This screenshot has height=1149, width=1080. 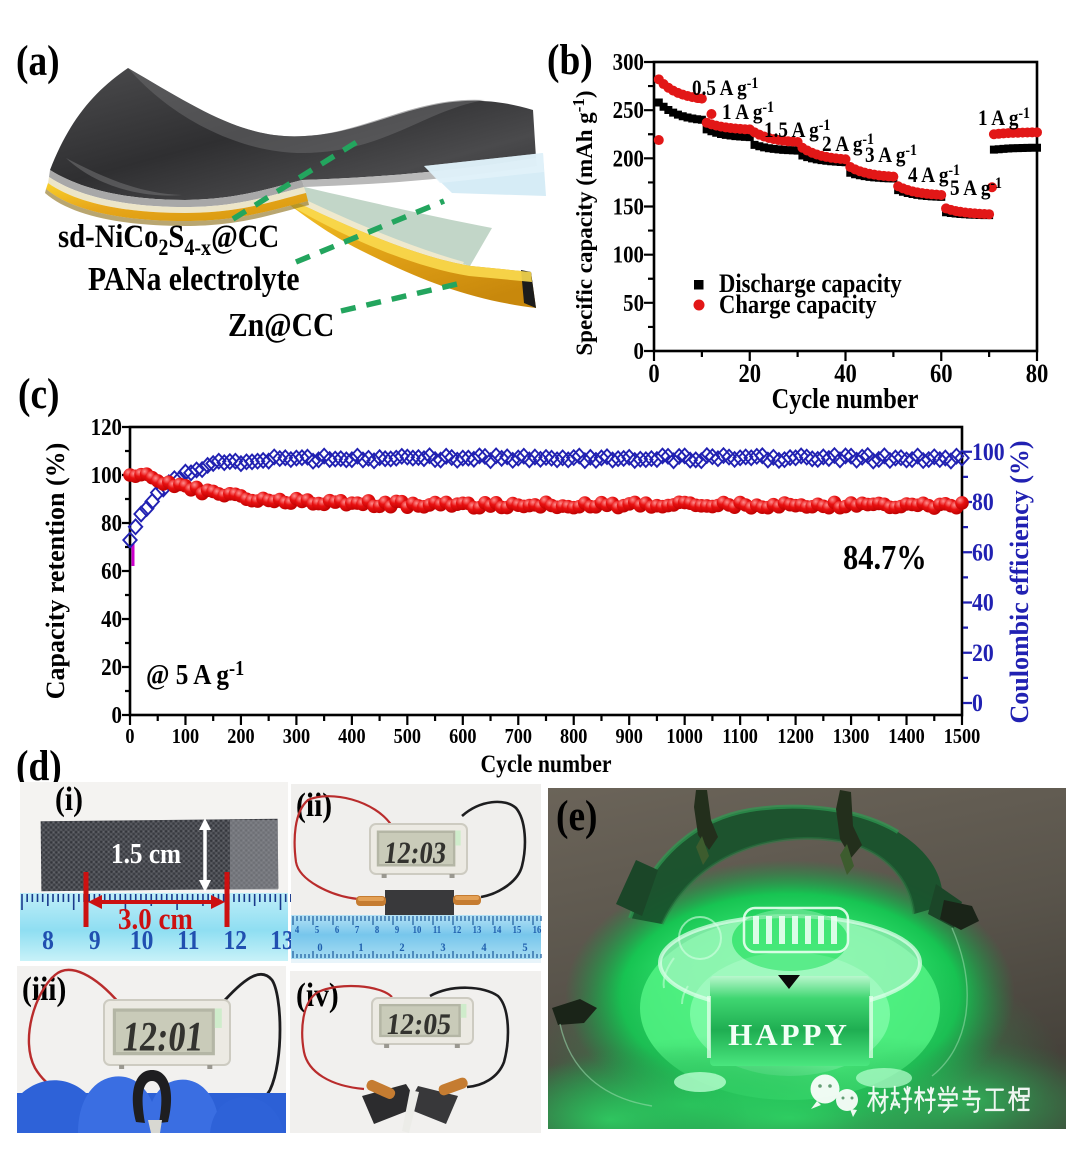 What do you see at coordinates (577, 816) in the screenshot?
I see `svg-text: (e)` at bounding box center [577, 816].